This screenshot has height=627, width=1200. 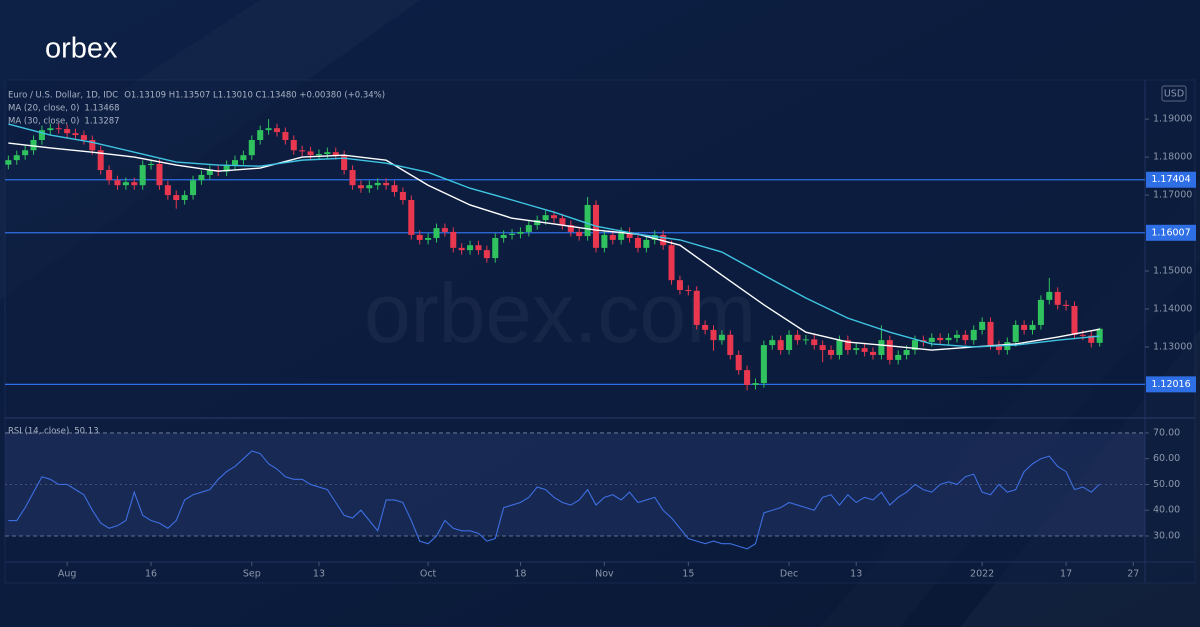 I want to click on legend-label: MA (30, close, 0), so click(x=43, y=122).